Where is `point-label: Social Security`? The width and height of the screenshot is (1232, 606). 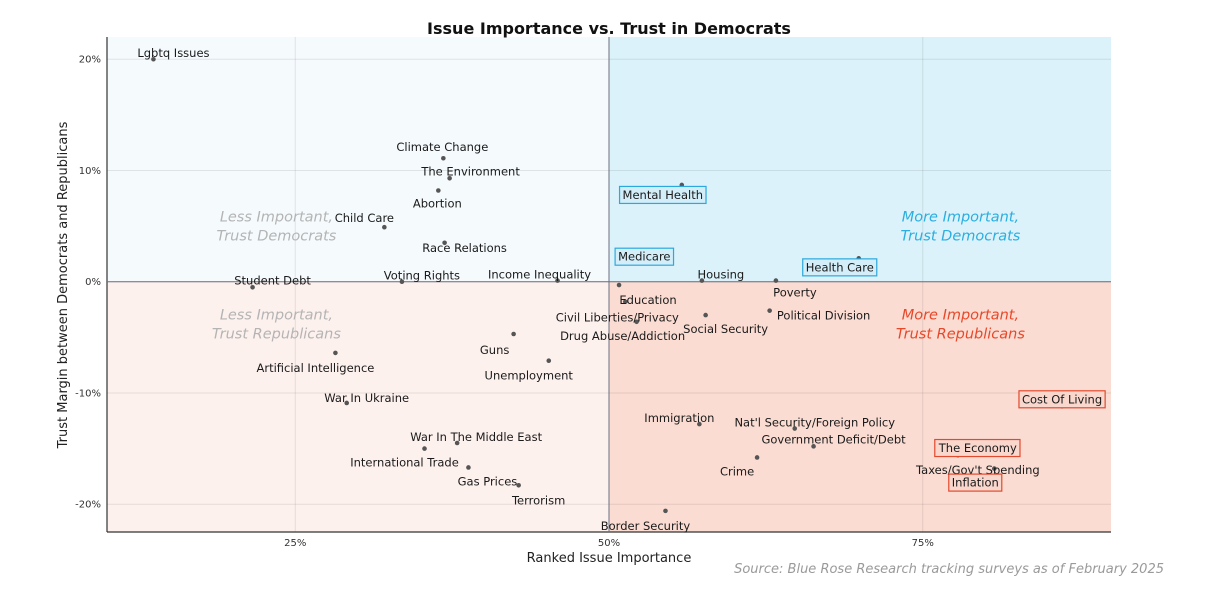
point-label: Social Security is located at coordinates (725, 329).